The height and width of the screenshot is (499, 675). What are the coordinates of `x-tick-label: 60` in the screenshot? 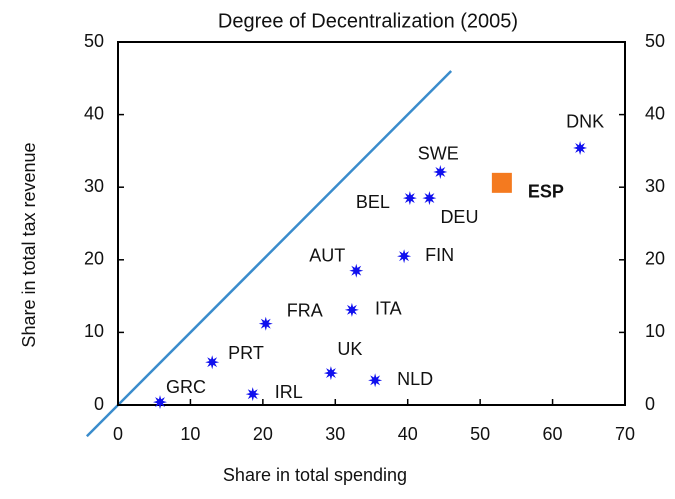 It's located at (553, 434).